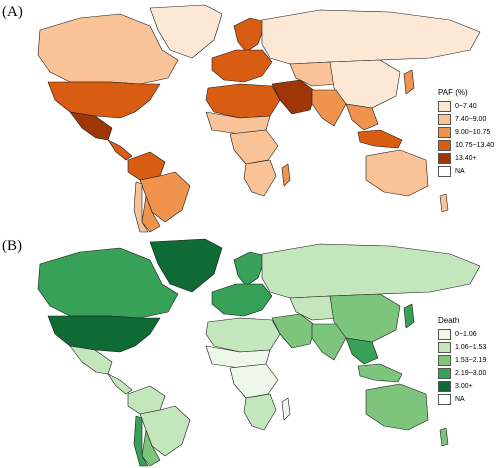  I want to click on legend-item: 0~1.06, so click(462, 334).